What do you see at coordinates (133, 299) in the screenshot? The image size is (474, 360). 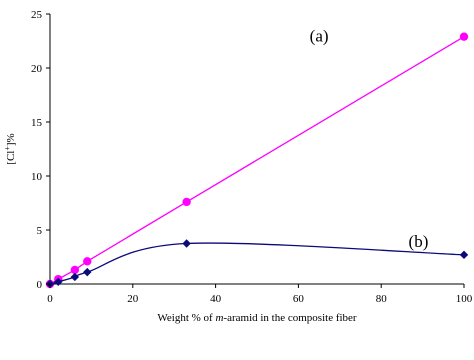 I see `x-tick-label: 20` at bounding box center [133, 299].